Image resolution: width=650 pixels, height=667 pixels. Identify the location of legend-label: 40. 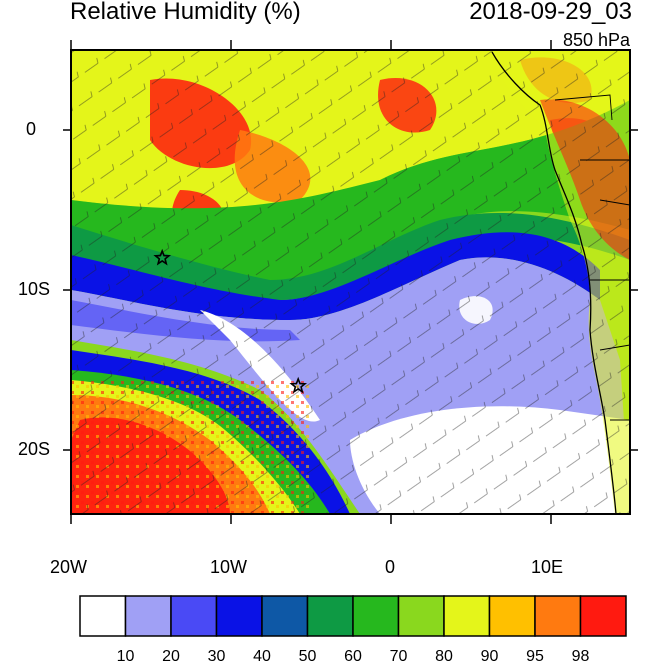
(262, 656).